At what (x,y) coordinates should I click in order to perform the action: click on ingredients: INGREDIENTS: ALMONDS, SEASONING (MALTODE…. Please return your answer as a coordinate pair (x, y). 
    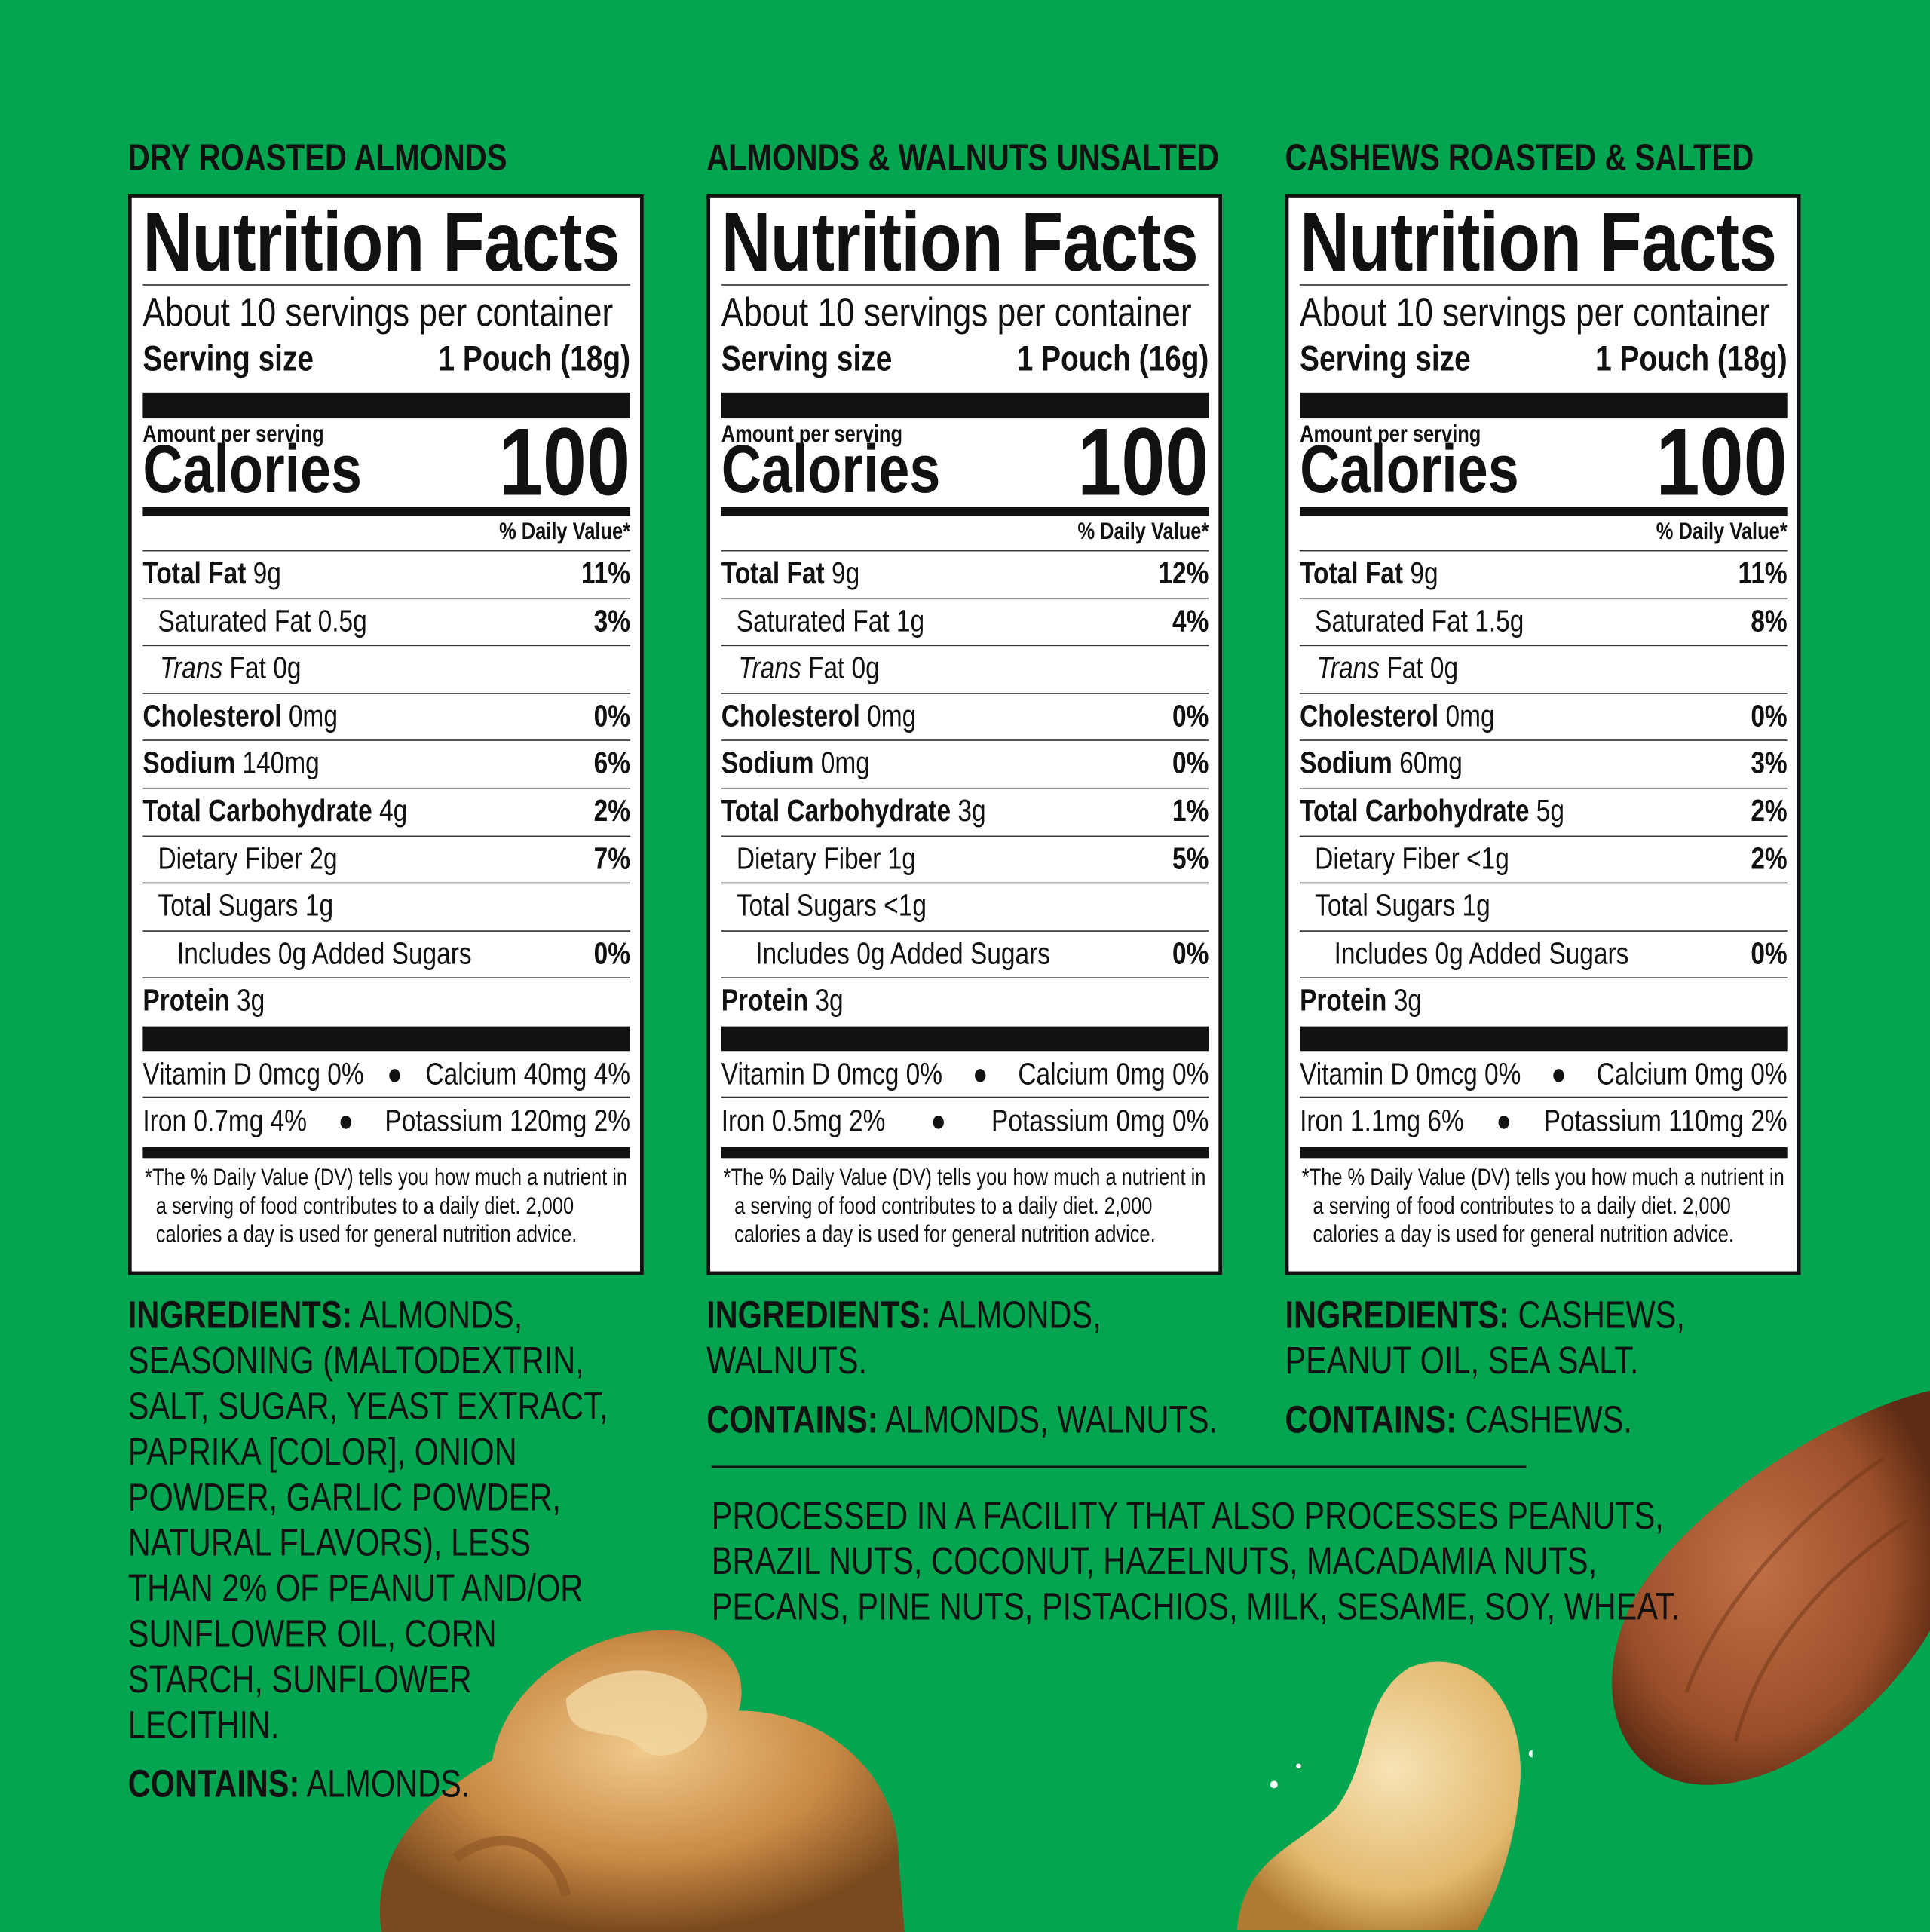
    Looking at the image, I should click on (375, 1519).